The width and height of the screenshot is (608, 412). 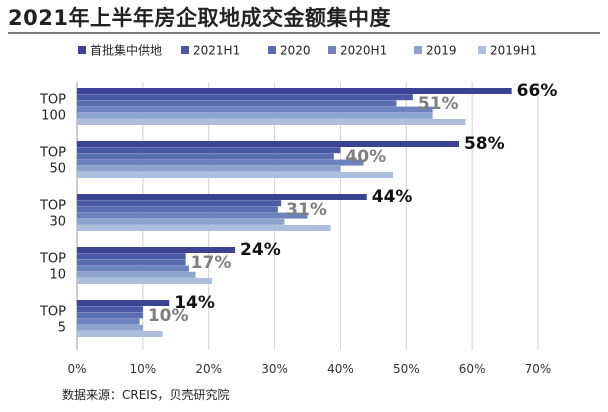 I want to click on category-label: 5, so click(x=62, y=328).